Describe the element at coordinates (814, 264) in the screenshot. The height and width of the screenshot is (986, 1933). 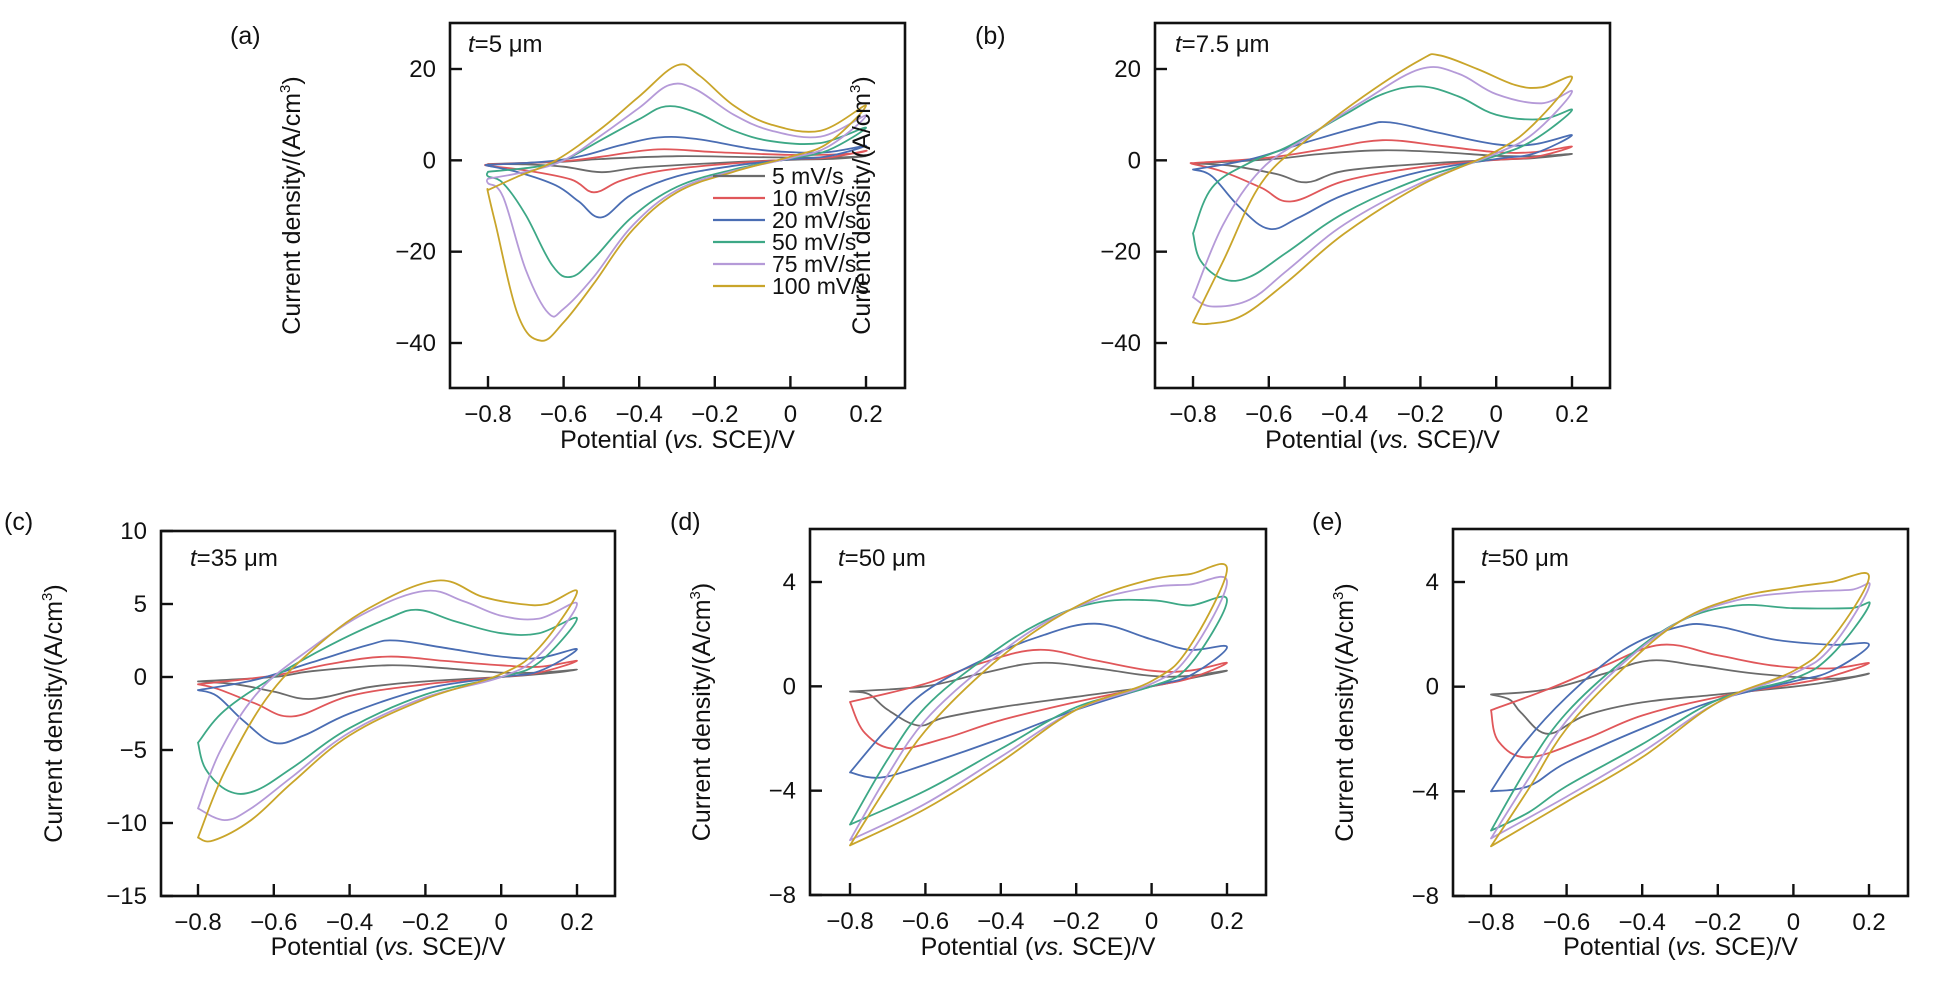
I see `legend-label: 75 mV/s` at that location.